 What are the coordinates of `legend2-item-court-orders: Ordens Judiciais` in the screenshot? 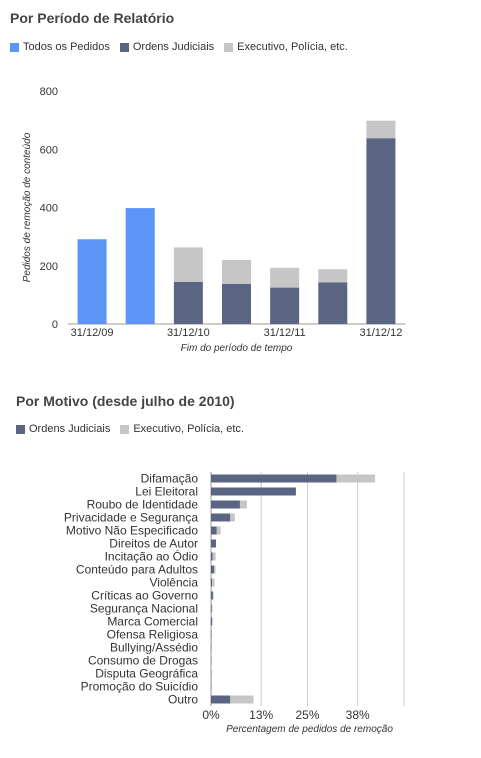 It's located at (63, 429).